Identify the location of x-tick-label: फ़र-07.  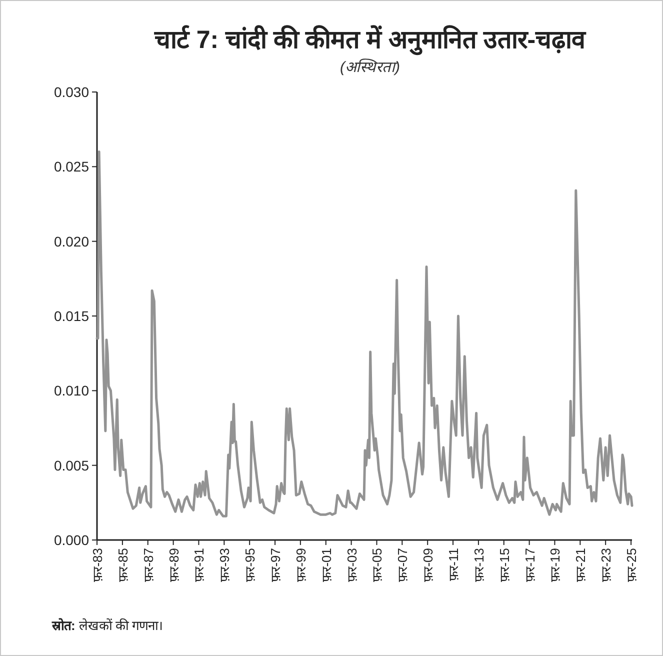
(402, 565).